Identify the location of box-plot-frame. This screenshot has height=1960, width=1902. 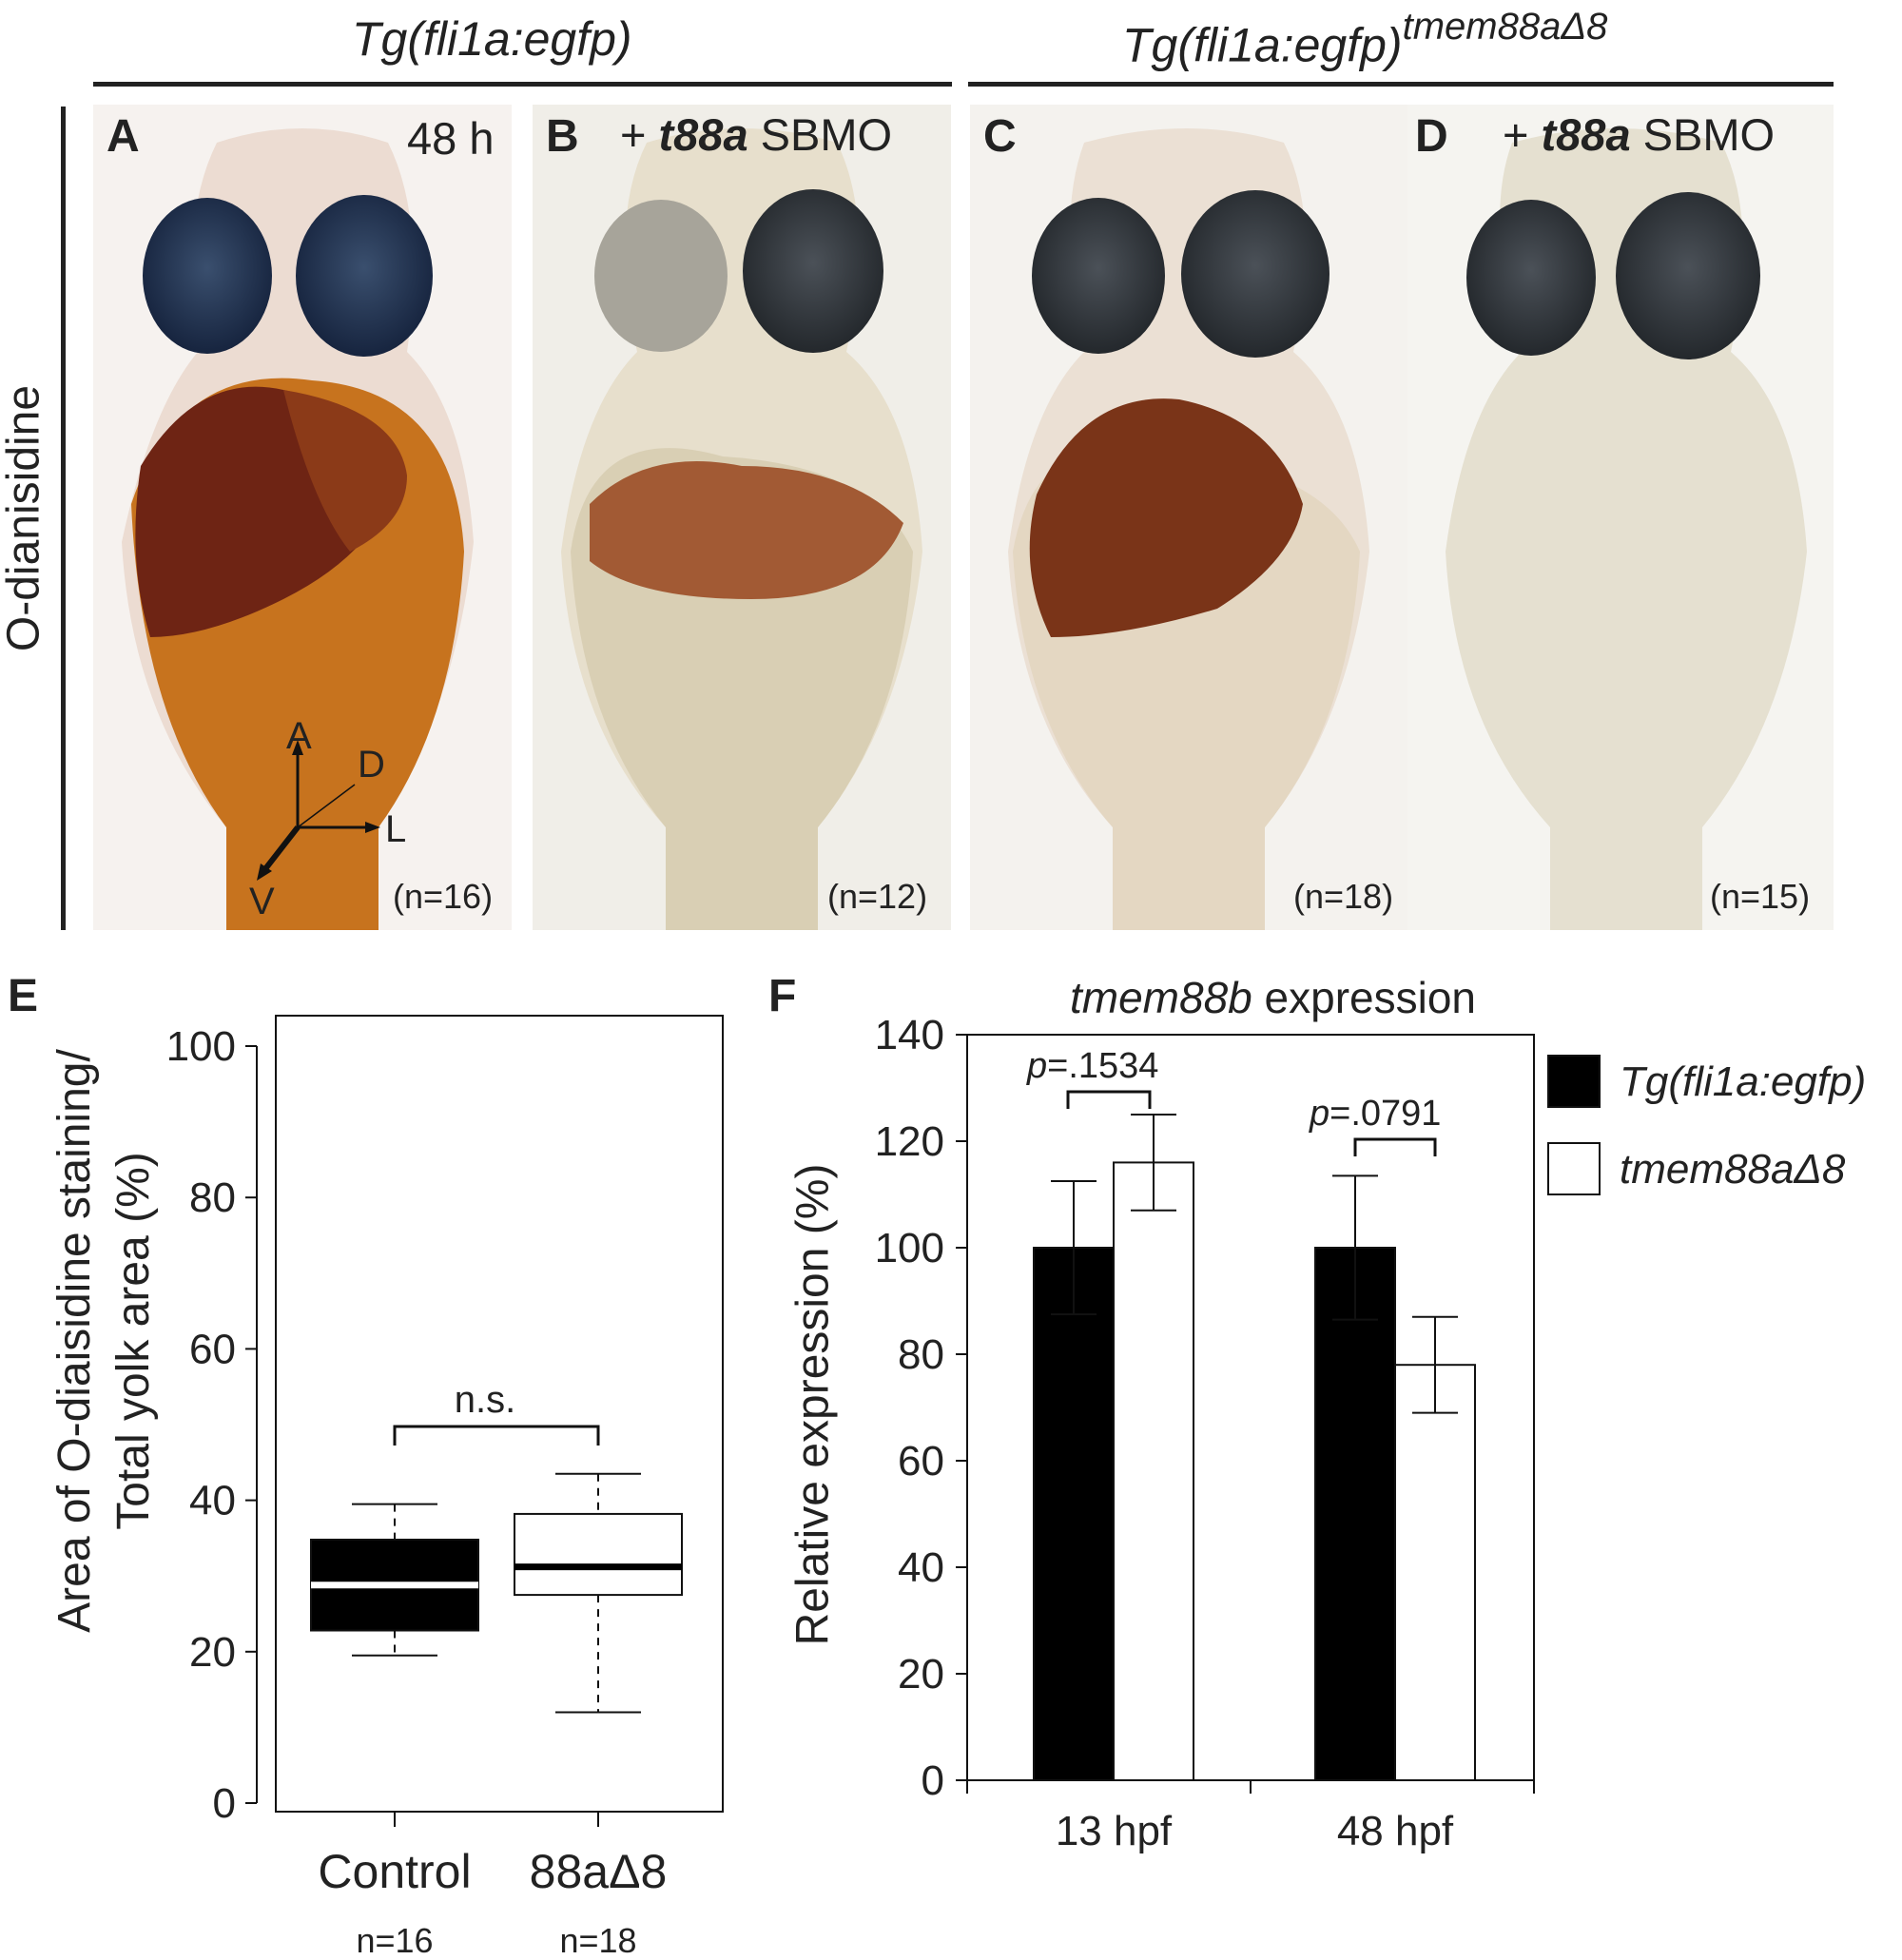
(499, 1414).